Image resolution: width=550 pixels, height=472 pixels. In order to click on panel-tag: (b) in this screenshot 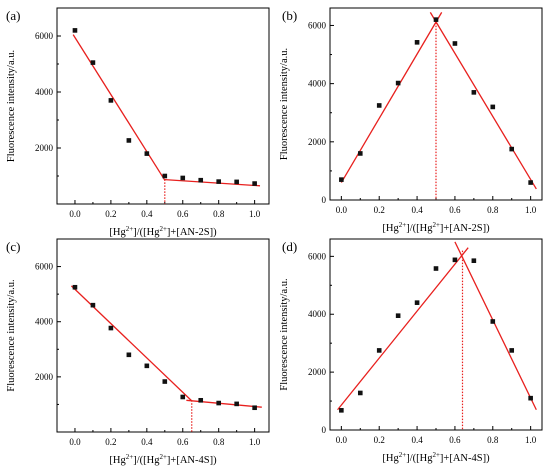, I will do `click(289, 15)`.